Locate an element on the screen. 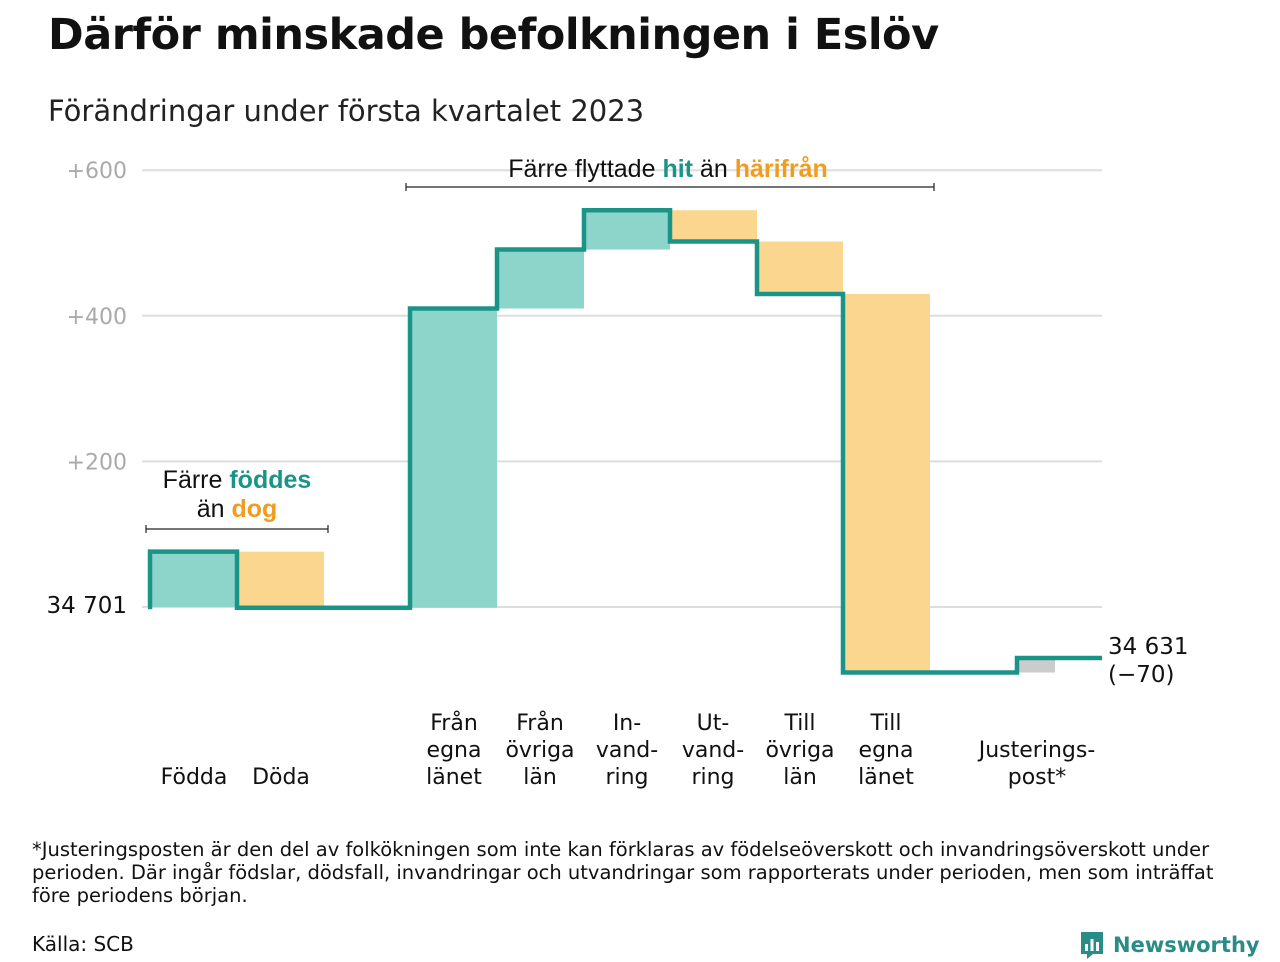 This screenshot has width=1280, height=962. category-label: Justerings- is located at coordinates (1036, 750).